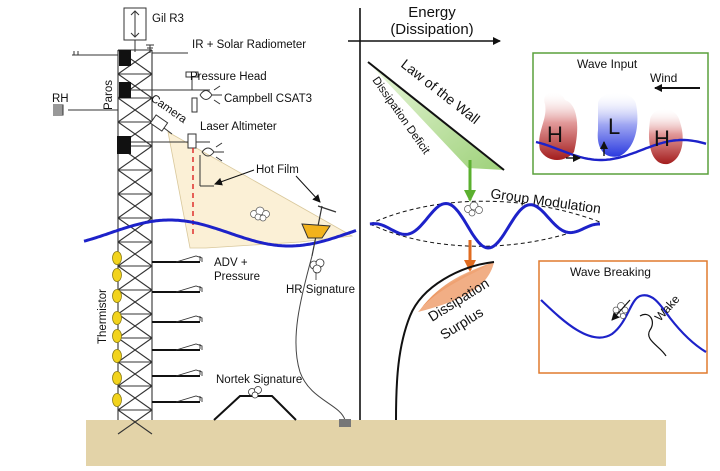  I want to click on camera-field-of-view, so click(260, 190).